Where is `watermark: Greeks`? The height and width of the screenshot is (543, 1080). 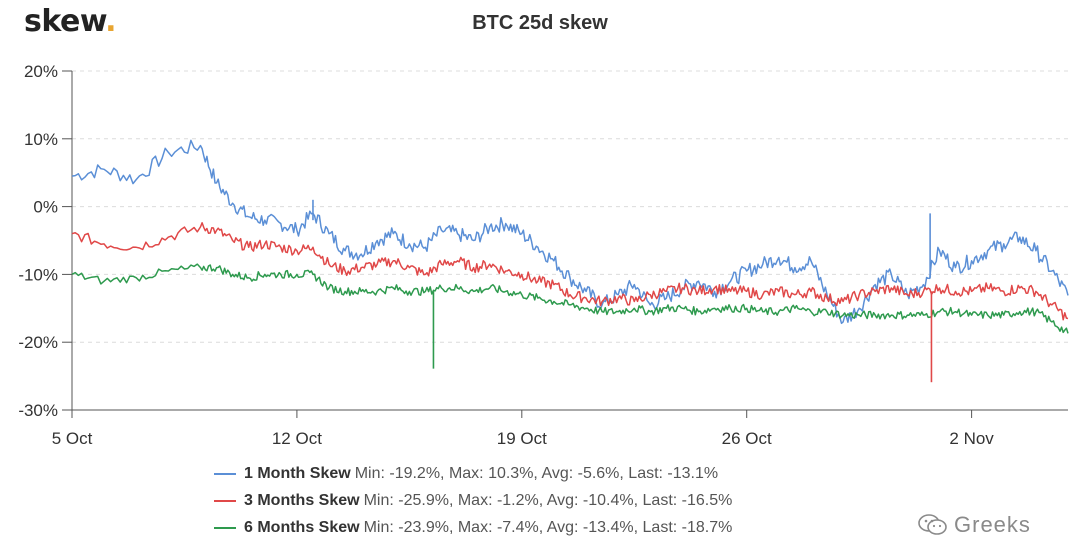
watermark: Greeks is located at coordinates (974, 525).